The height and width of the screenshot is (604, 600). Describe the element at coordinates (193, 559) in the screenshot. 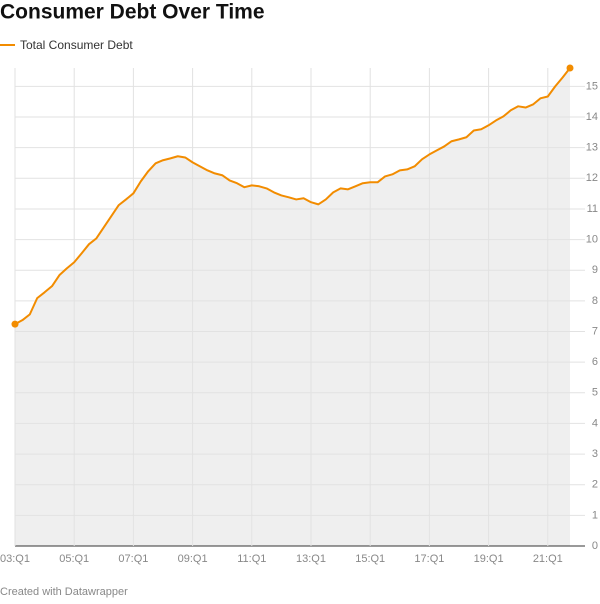

I see `x-tick-label: 09:Q1` at that location.